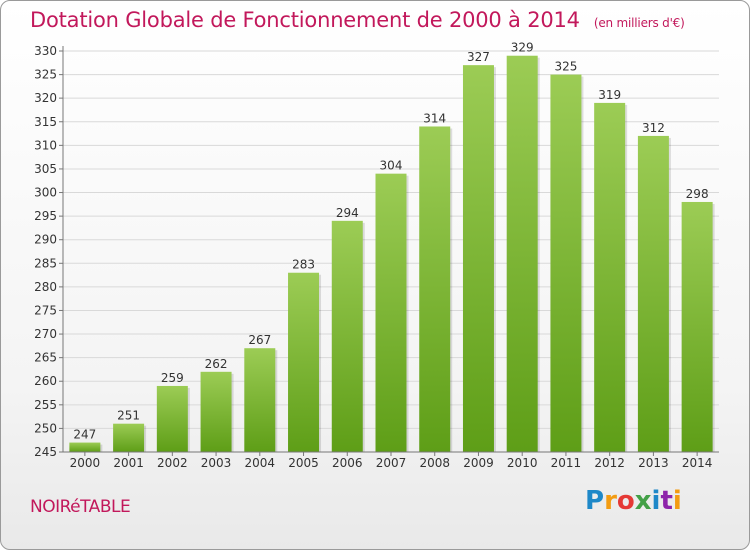  Describe the element at coordinates (566, 463) in the screenshot. I see `x-tick-label: 2011` at that location.